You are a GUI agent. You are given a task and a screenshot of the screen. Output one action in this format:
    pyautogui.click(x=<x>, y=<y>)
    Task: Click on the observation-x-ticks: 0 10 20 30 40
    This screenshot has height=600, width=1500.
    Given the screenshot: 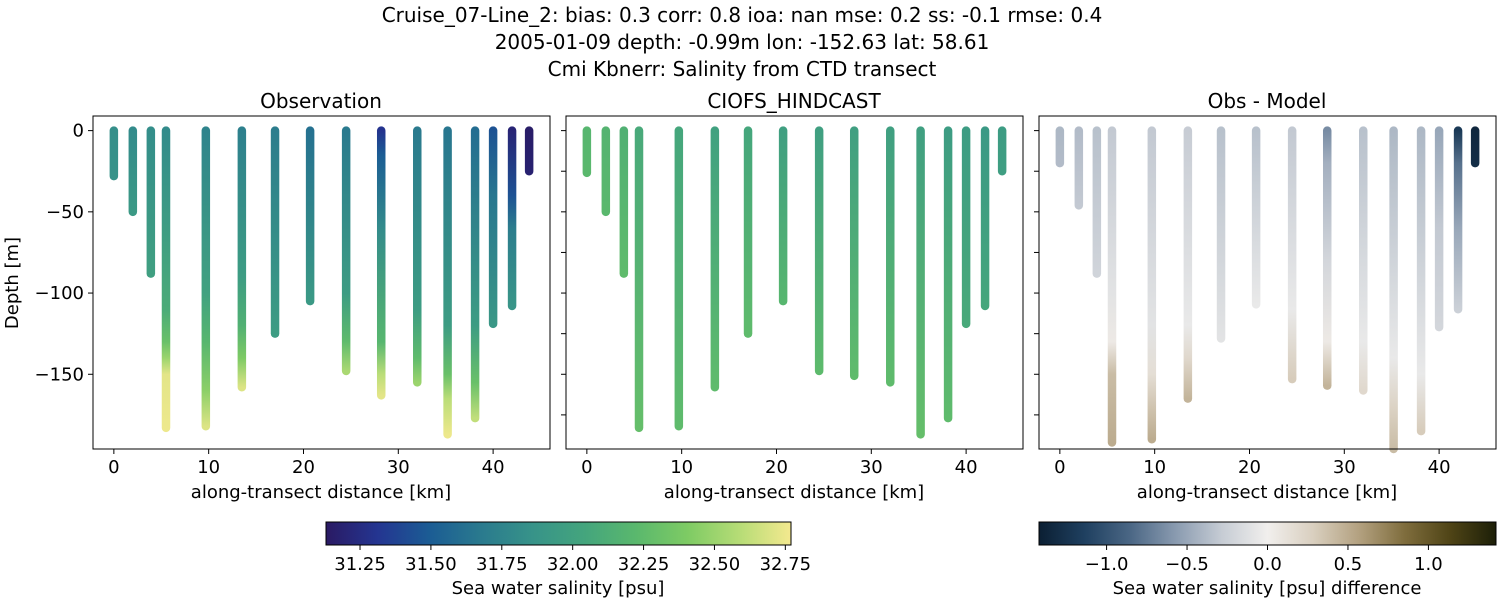 What is the action you would take?
    pyautogui.click(x=306, y=463)
    